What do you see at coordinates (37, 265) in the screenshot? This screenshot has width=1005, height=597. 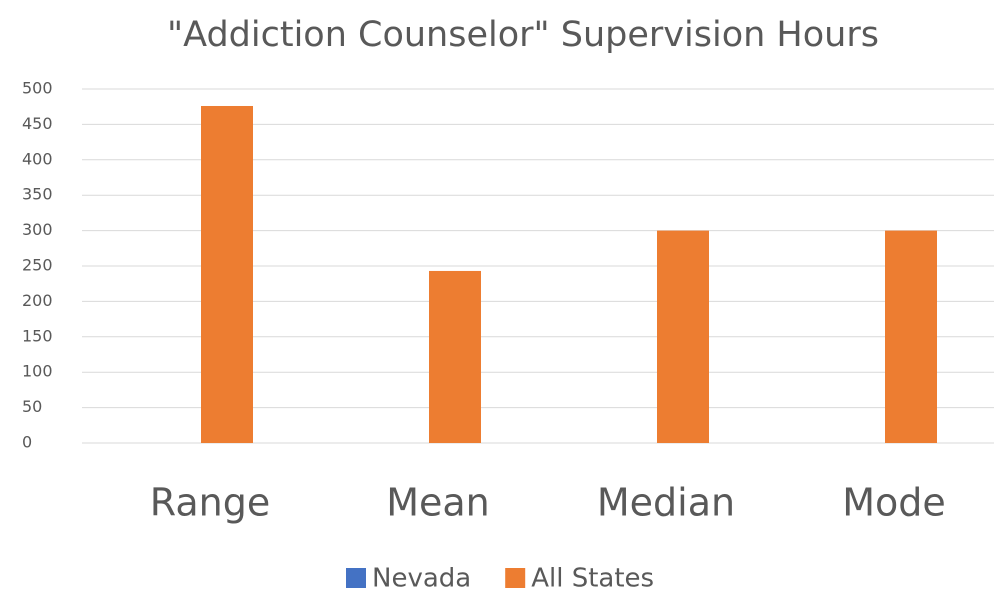 I see `y-tick-label: 250` at bounding box center [37, 265].